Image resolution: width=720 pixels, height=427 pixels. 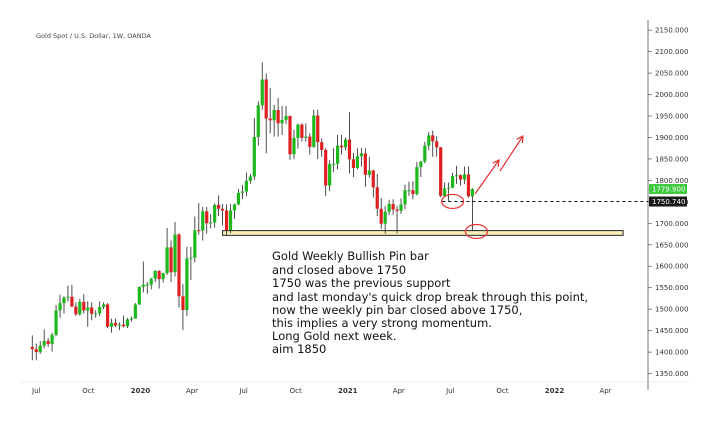 What do you see at coordinates (671, 353) in the screenshot?
I see `y-tick-label: 1400.000` at bounding box center [671, 353].